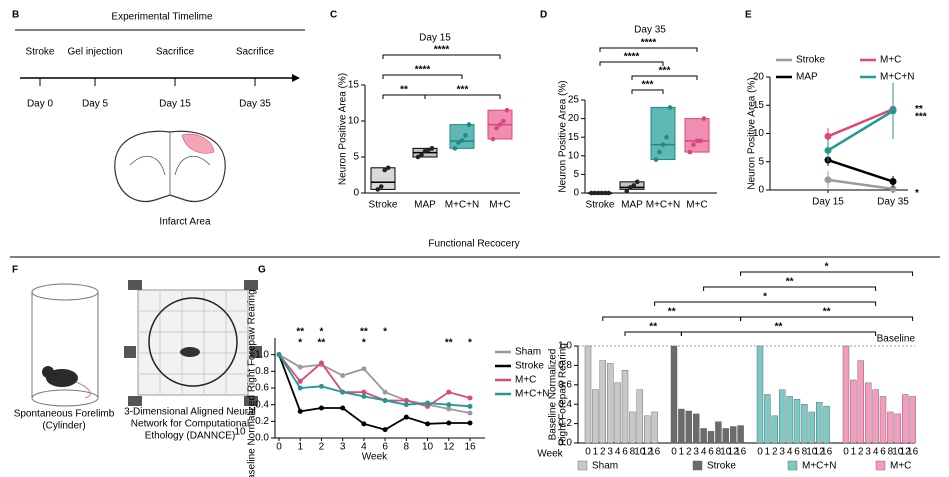  I want to click on baseline-label: Baseline, so click(896, 339).